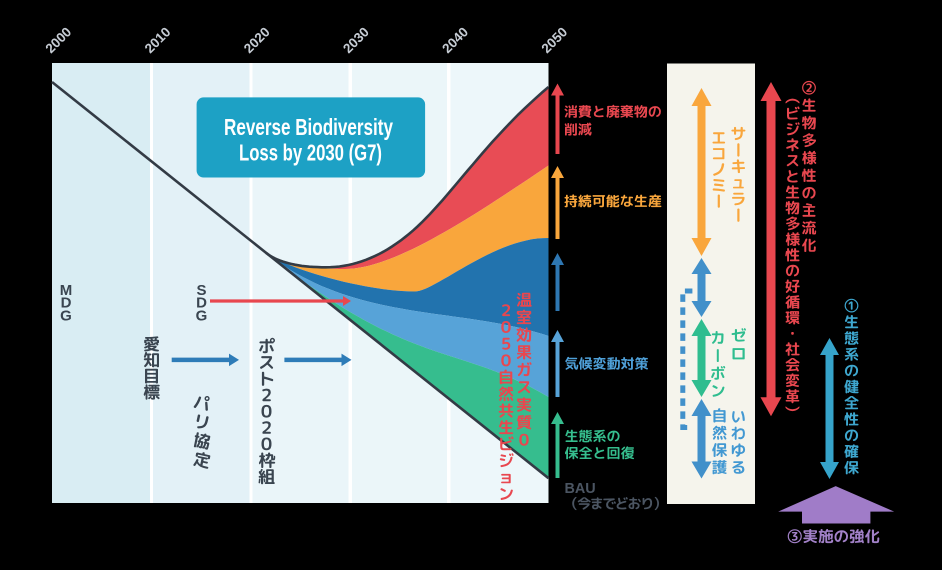 The image size is (942, 570). I want to click on svg-text: BAU, so click(580, 489).